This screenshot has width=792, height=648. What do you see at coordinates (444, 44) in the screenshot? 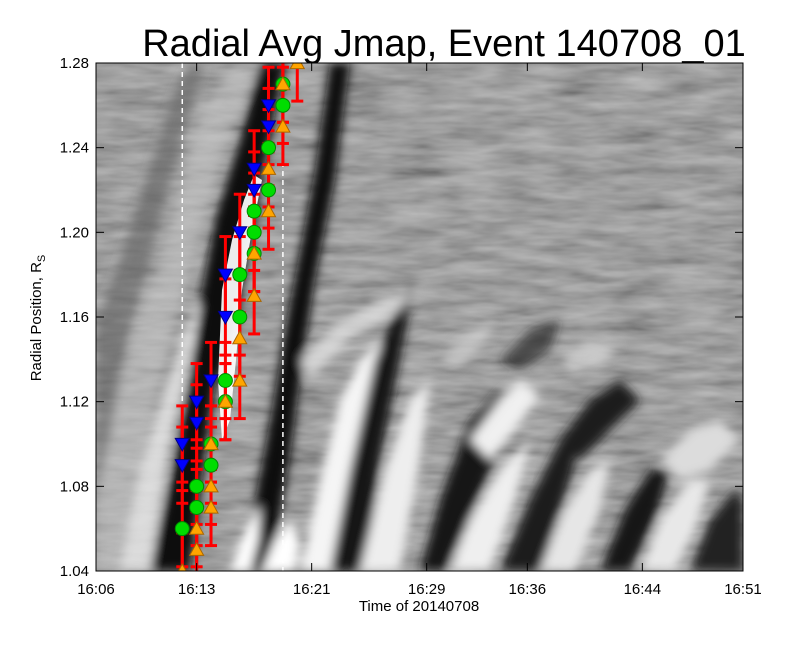
I see `chart-title: Radial Avg Jmap, Event 140708_01` at bounding box center [444, 44].